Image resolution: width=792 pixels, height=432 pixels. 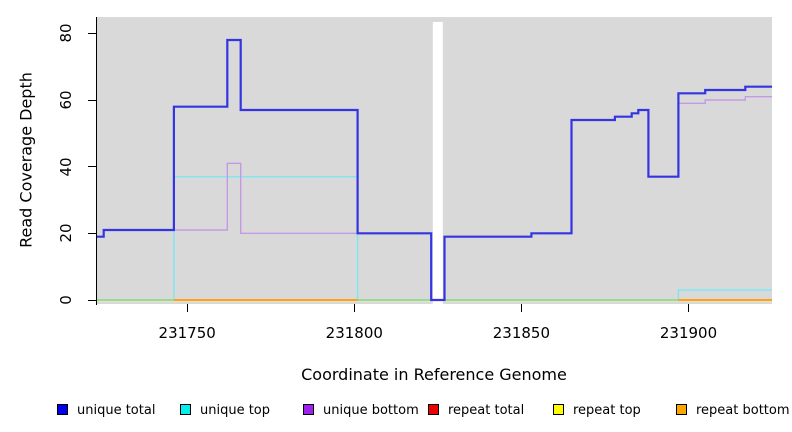 I want to click on x-axis-title: Coordinate in Reference Genome, so click(x=434, y=374).